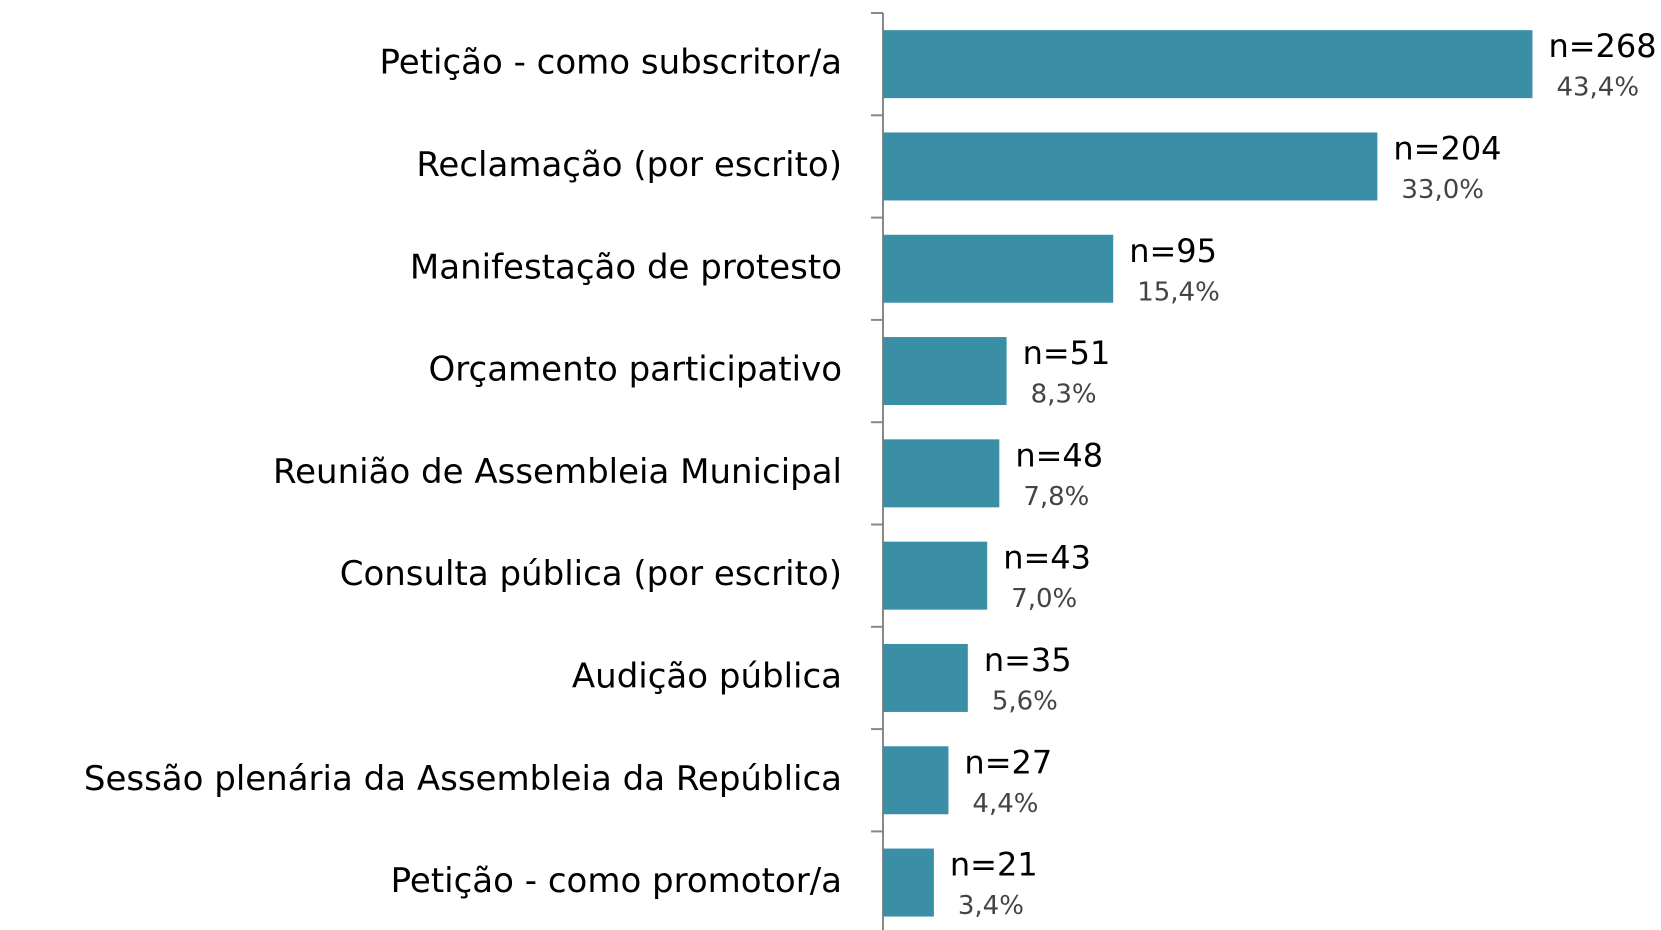 Image resolution: width=1661 pixels, height=930 pixels. What do you see at coordinates (1173, 251) in the screenshot?
I see `value-label: n=95` at bounding box center [1173, 251].